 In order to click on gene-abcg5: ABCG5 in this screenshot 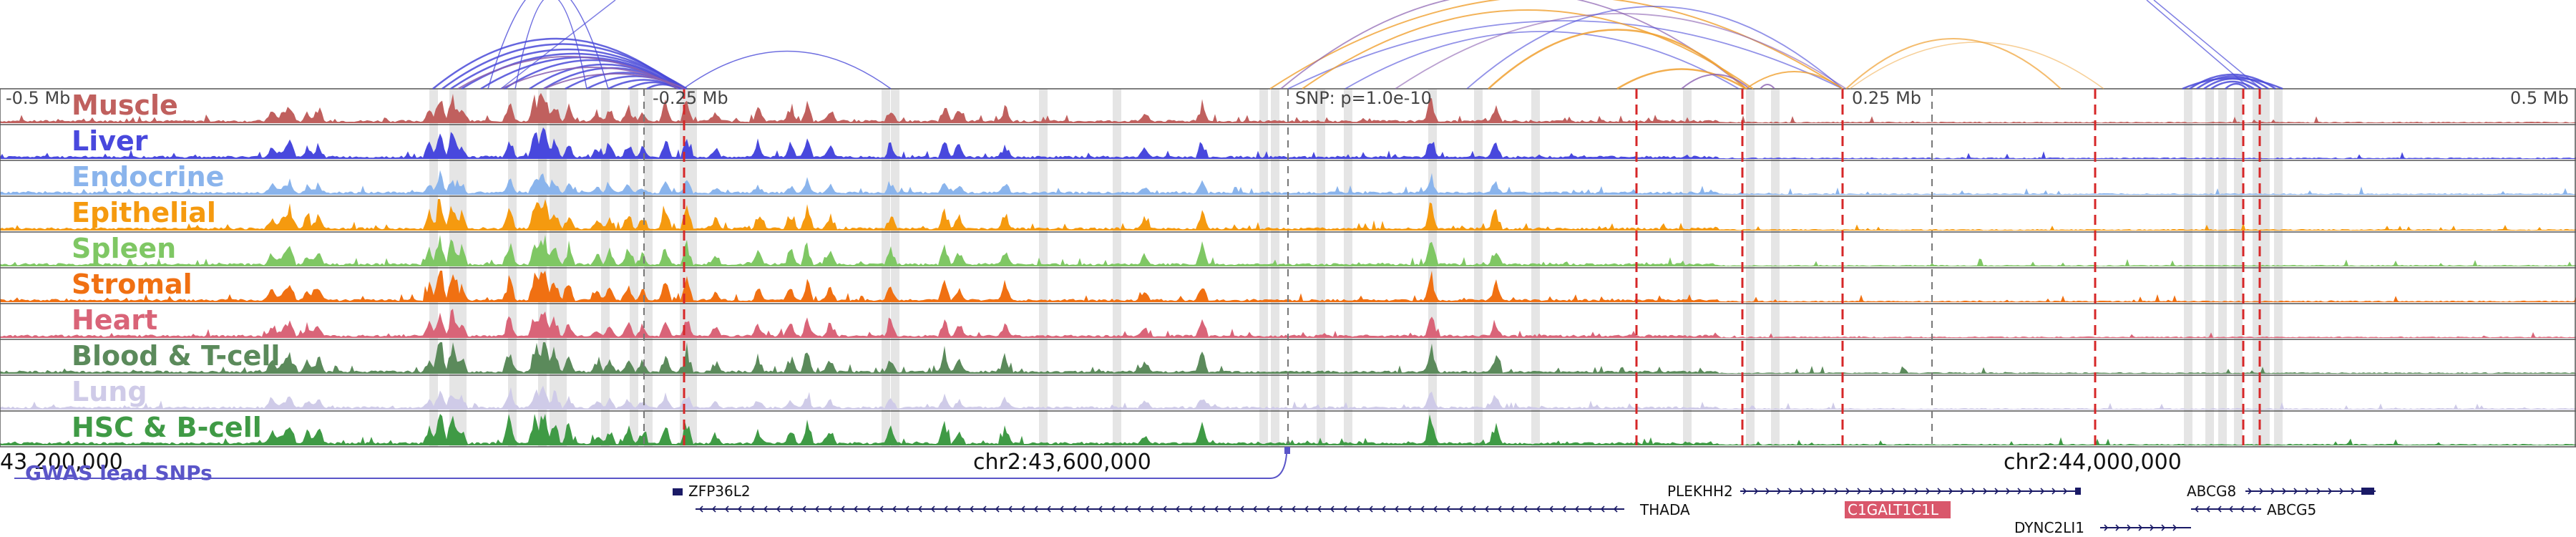, I will do `click(2253, 509)`.